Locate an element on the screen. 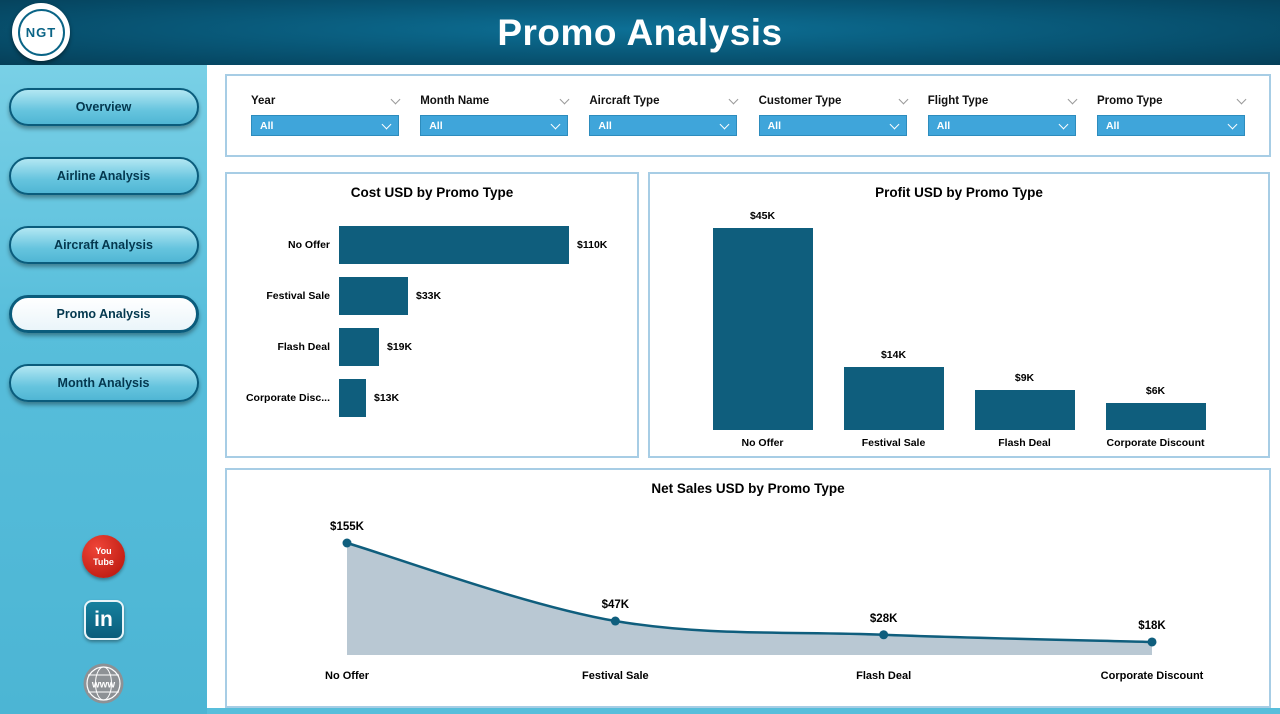  filter-label: Year is located at coordinates (263, 101).